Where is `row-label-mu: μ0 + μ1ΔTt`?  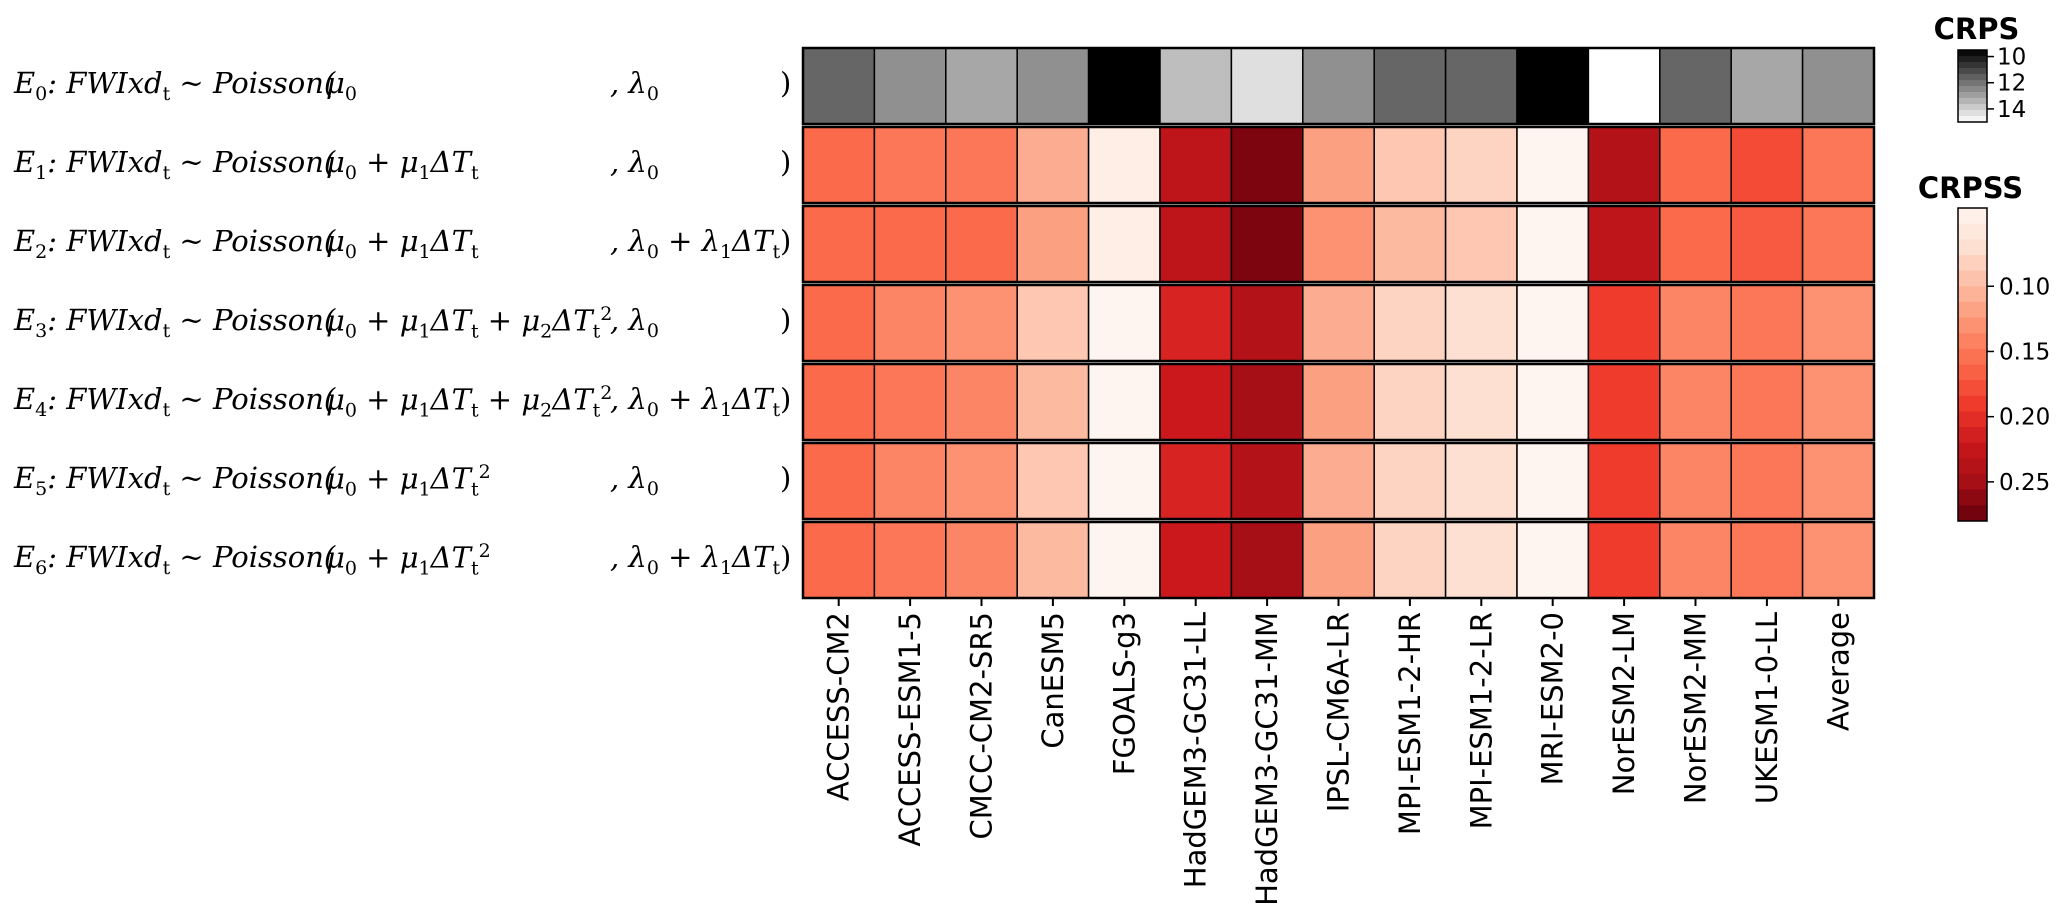 row-label-mu: μ0 + μ1ΔTt is located at coordinates (402, 164).